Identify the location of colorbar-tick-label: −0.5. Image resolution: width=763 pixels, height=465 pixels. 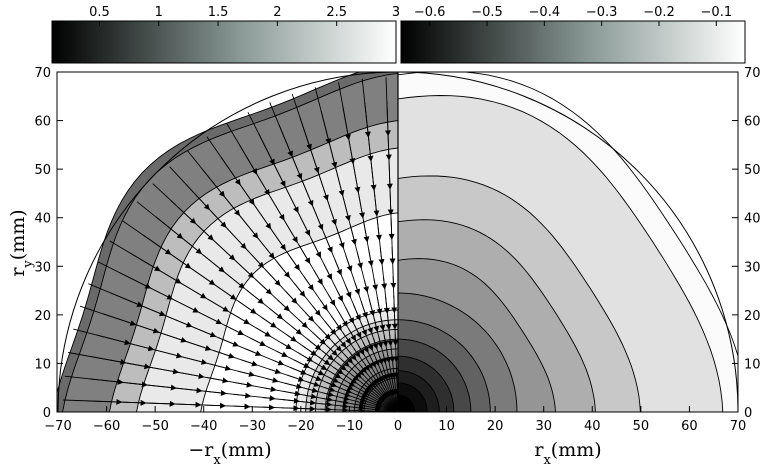
(487, 12).